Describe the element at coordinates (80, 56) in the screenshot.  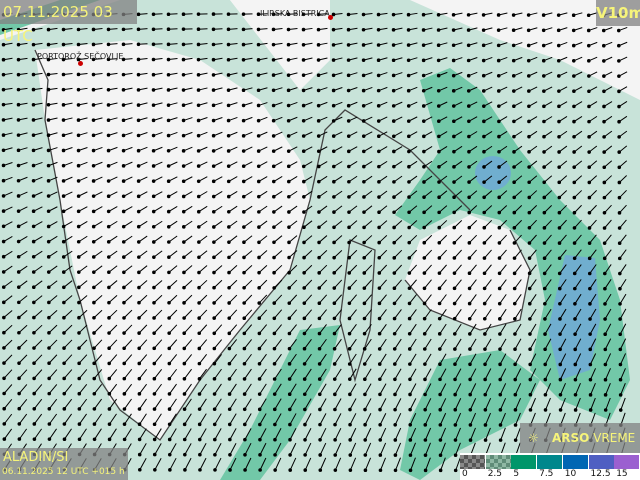
I see `city-label: PORTOROŽ SEČOVLJE` at that location.